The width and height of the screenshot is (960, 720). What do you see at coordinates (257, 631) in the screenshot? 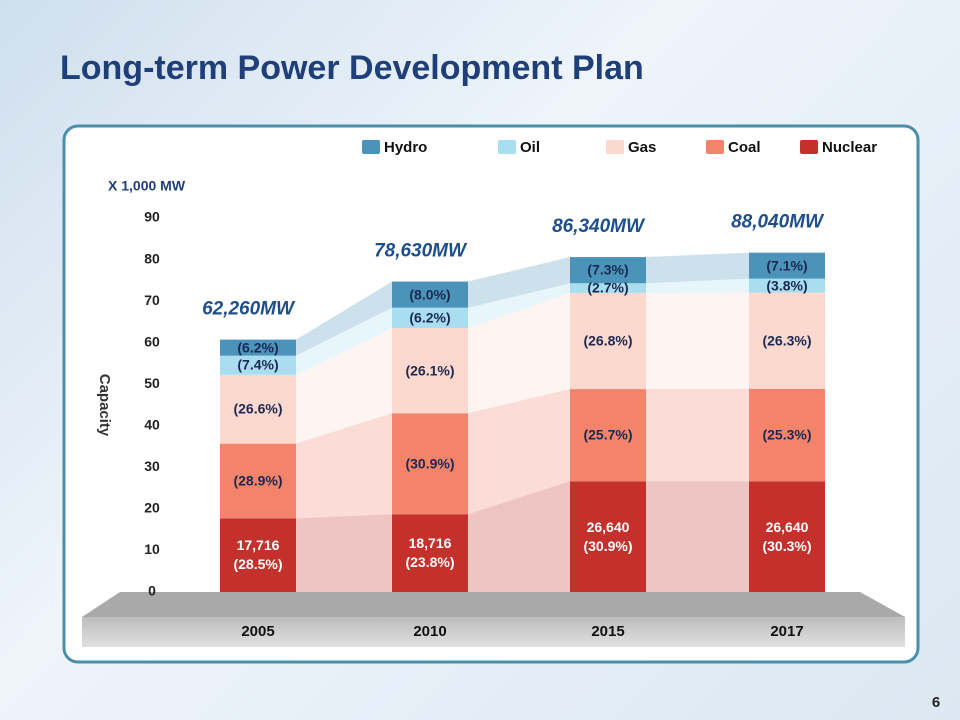
I see `x-tick-label: 2005` at bounding box center [257, 631].